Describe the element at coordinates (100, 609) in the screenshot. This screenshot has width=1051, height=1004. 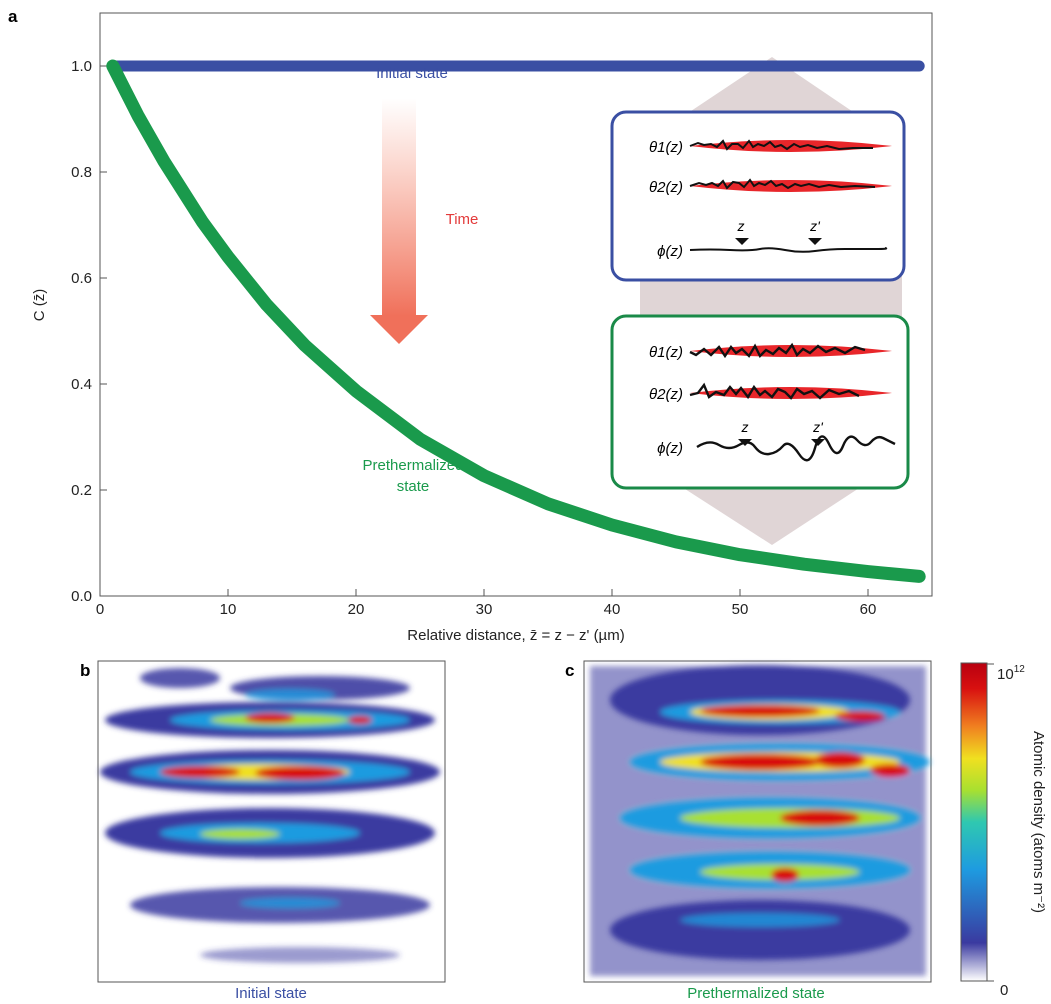
I see `x-tick-label: 0` at that location.